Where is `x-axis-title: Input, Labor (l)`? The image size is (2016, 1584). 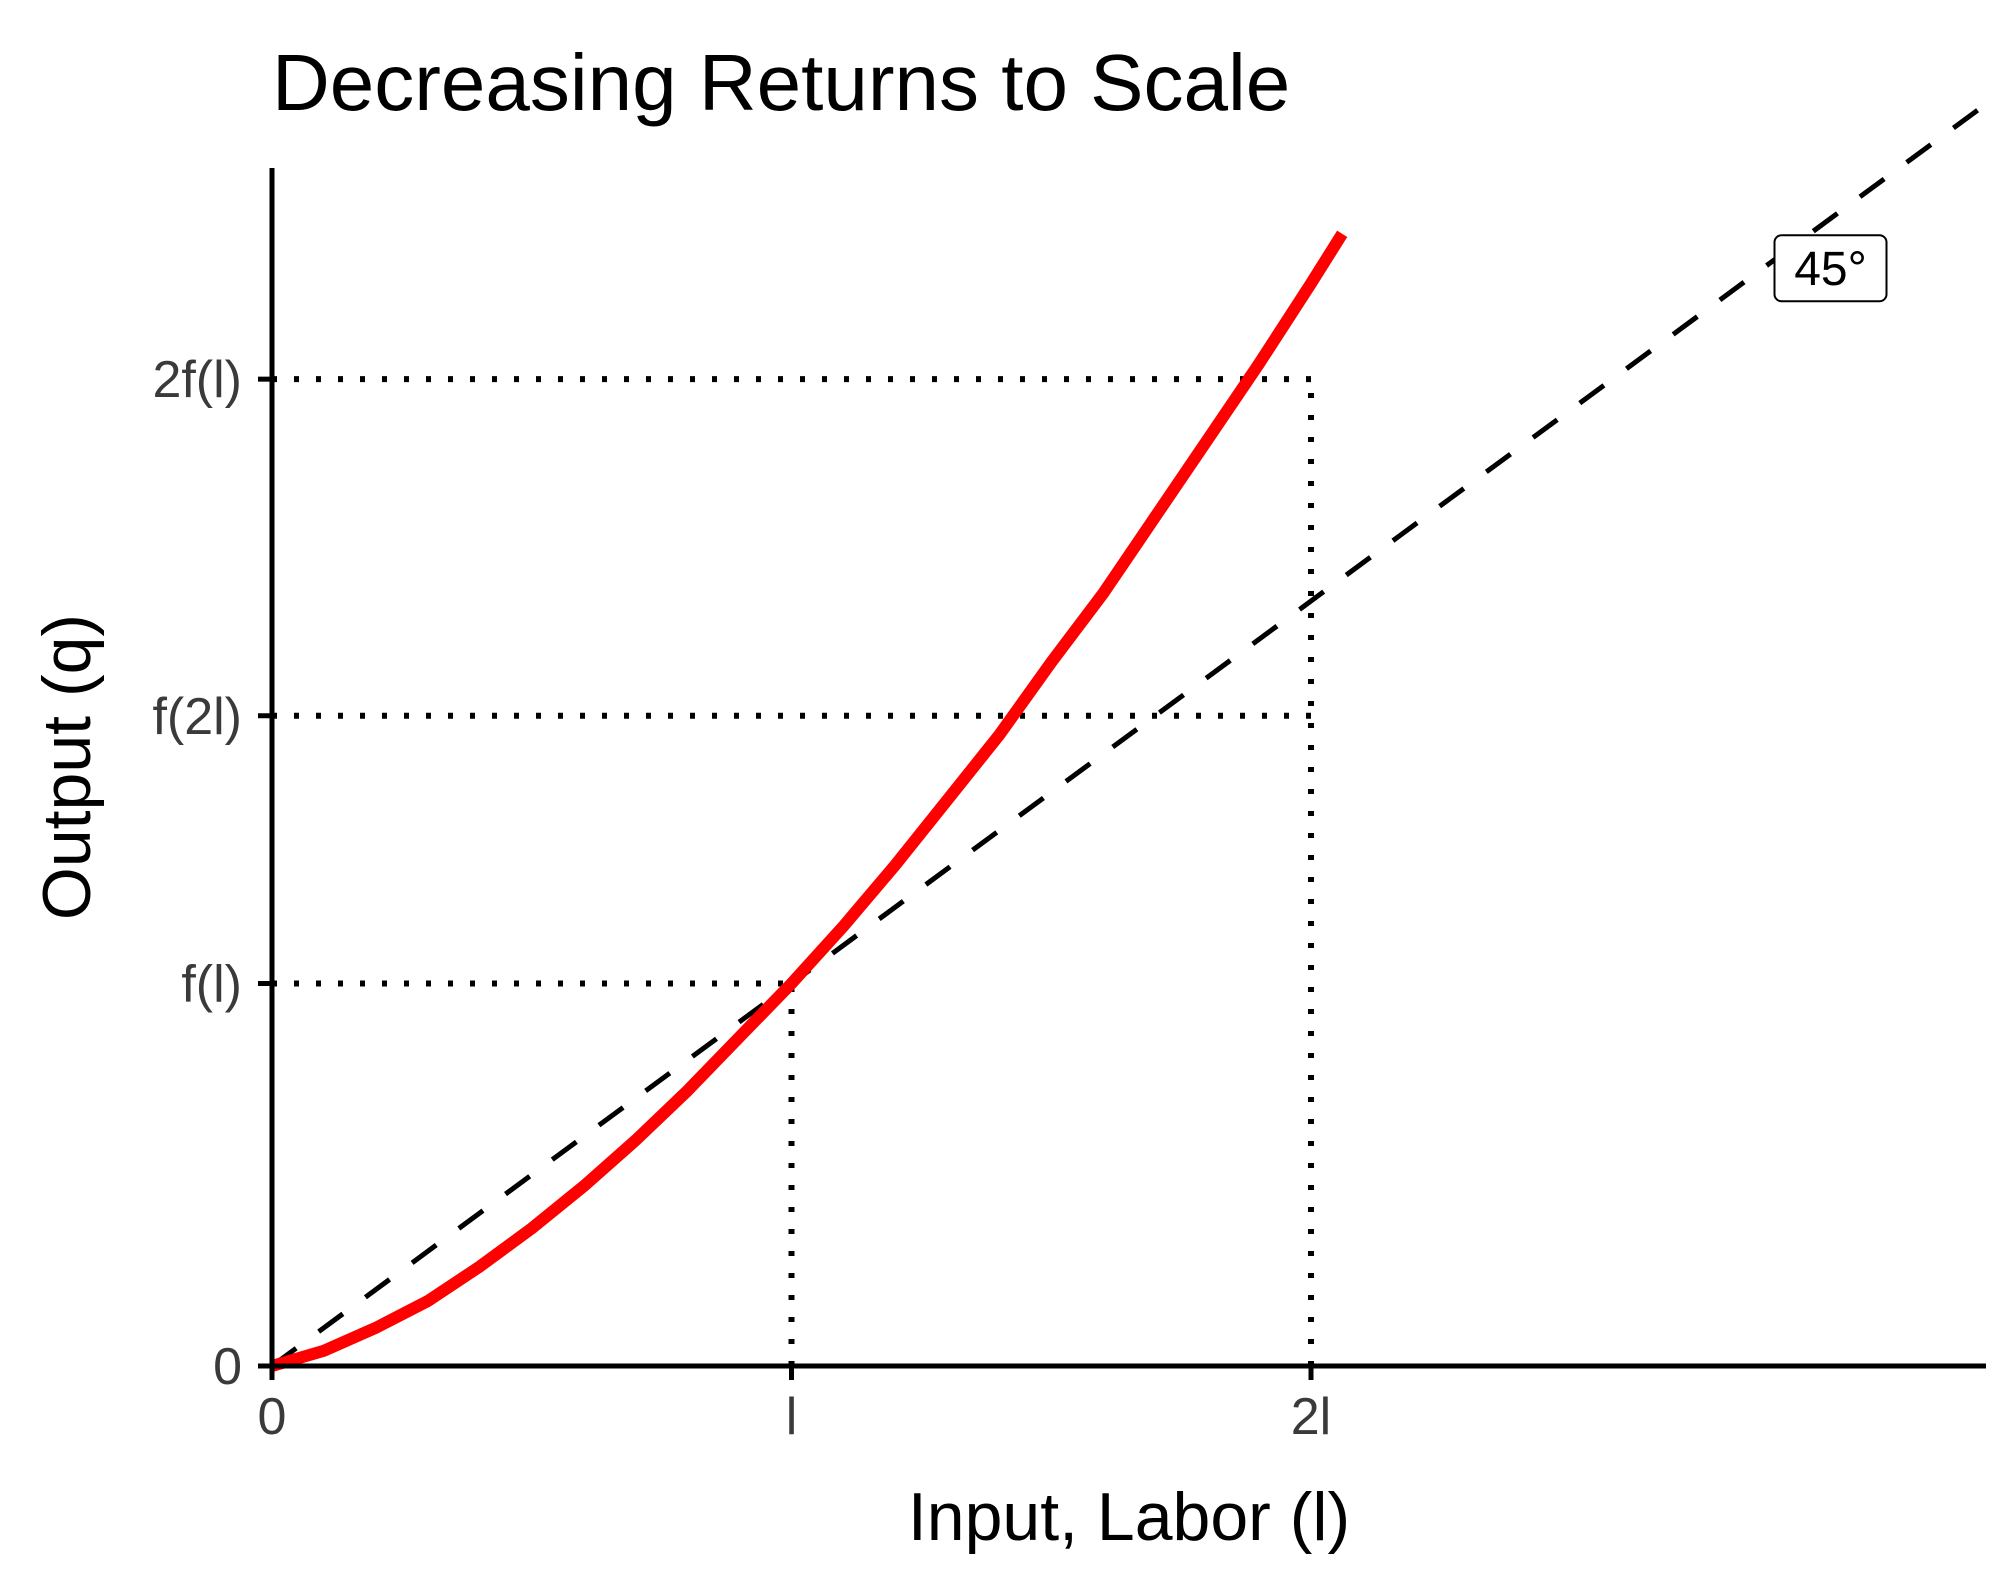
x-axis-title: Input, Labor (l) is located at coordinates (1129, 1517).